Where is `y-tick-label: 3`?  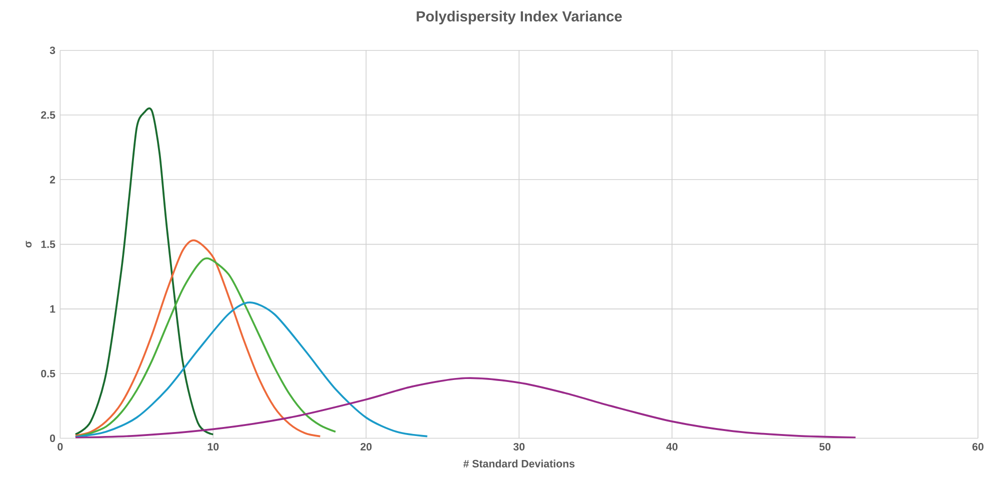 y-tick-label: 3 is located at coordinates (53, 50).